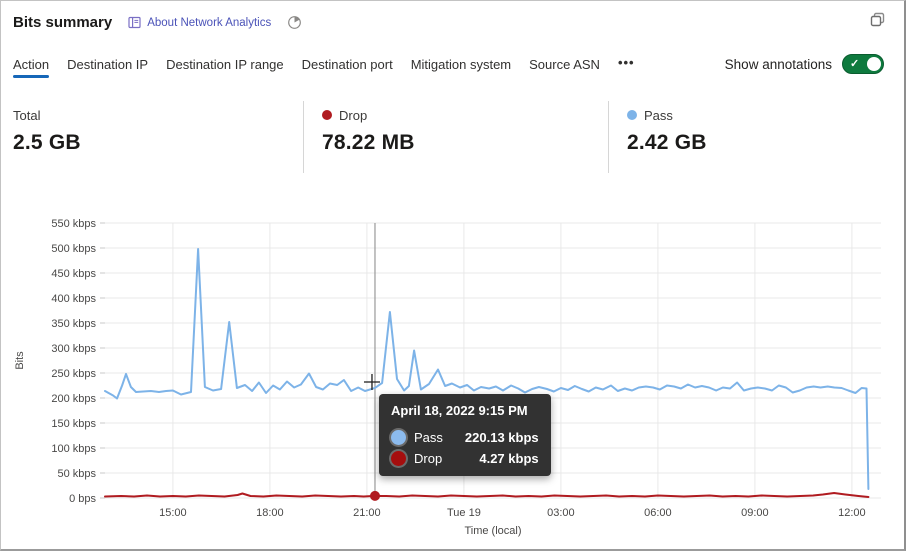 This screenshot has width=906, height=551. I want to click on y-tick-label: 350 kbps, so click(73, 324).